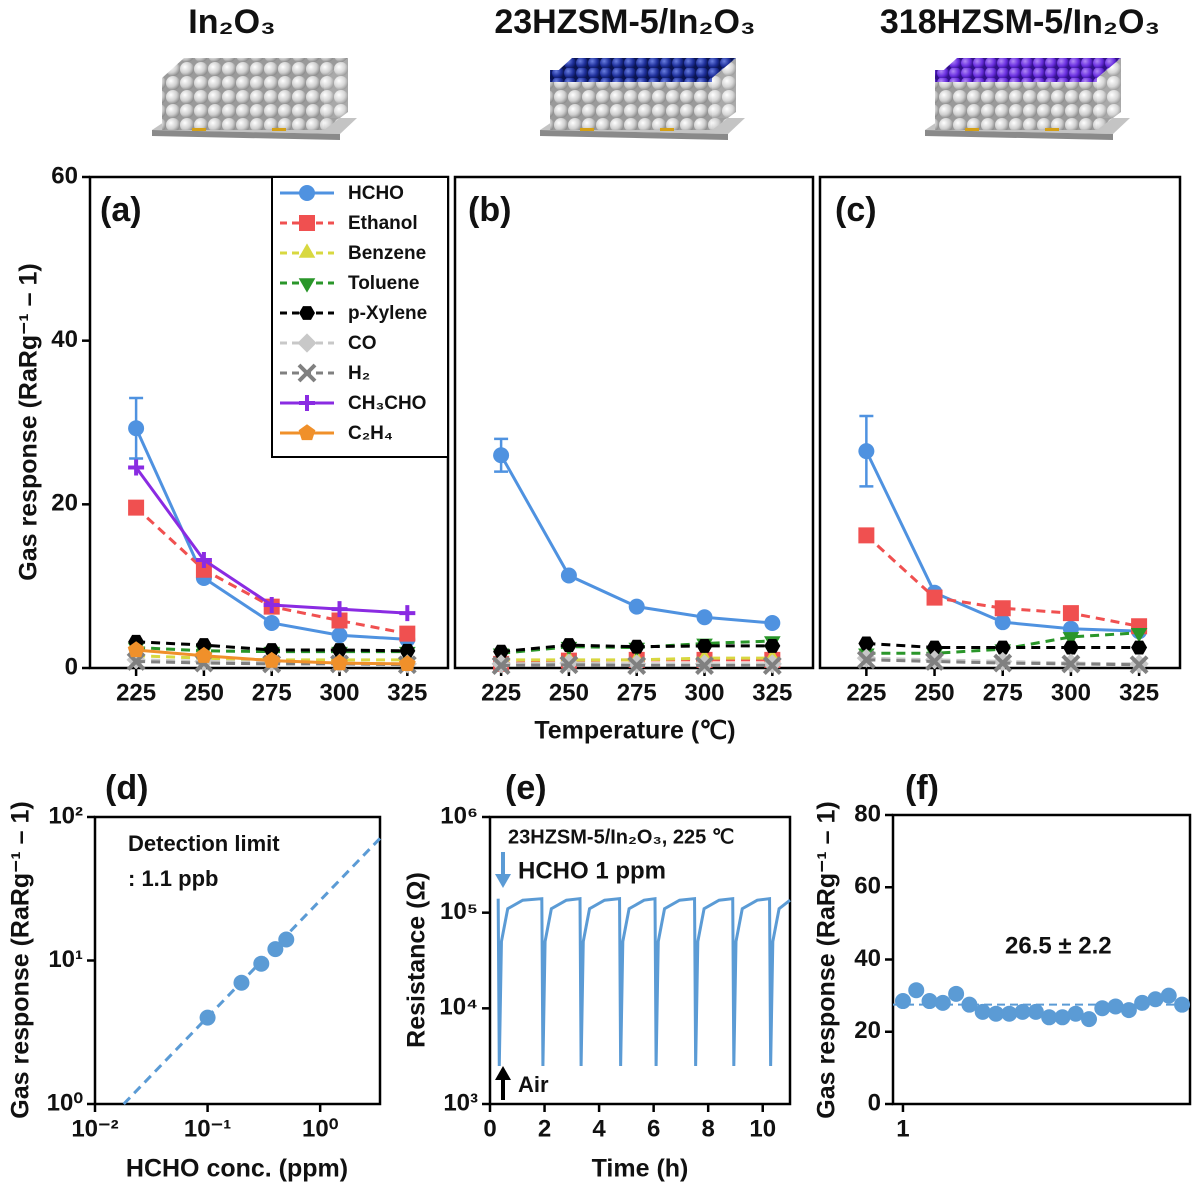  I want to click on y-axis-label: Gas response (RaRg⁻¹ – 1), so click(29, 421).